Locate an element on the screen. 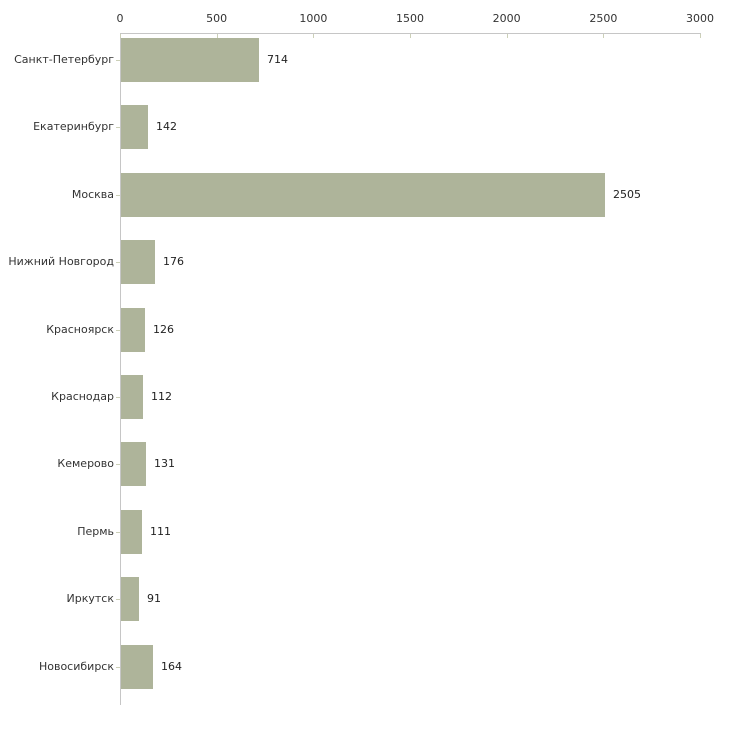 The image size is (730, 730). x-axis-tick-label: 2000 is located at coordinates (506, 18).